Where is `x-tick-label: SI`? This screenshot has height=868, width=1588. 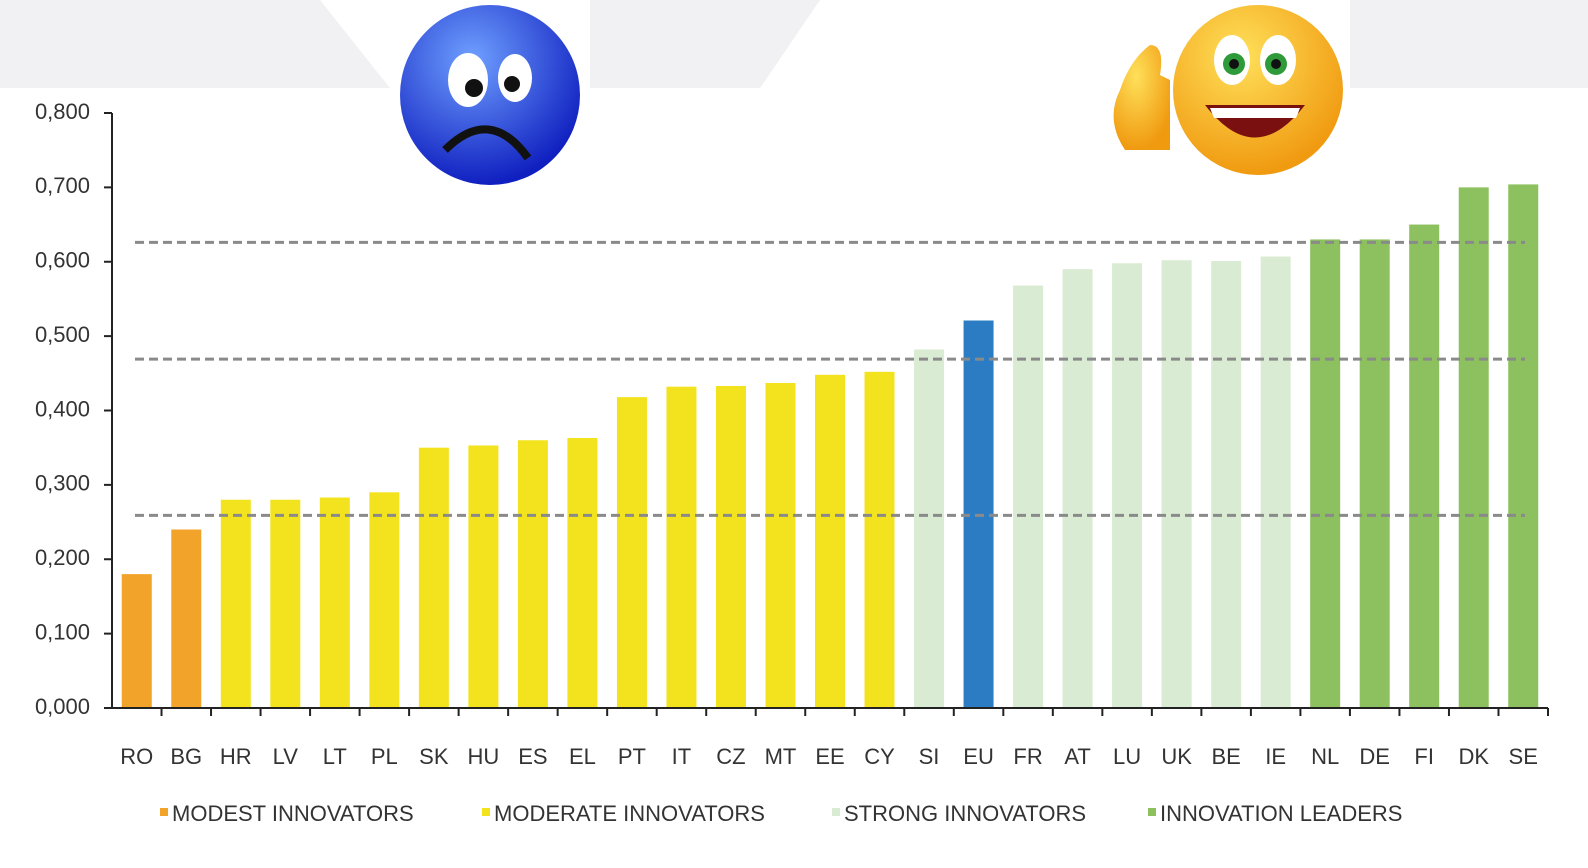 x-tick-label: SI is located at coordinates (929, 756).